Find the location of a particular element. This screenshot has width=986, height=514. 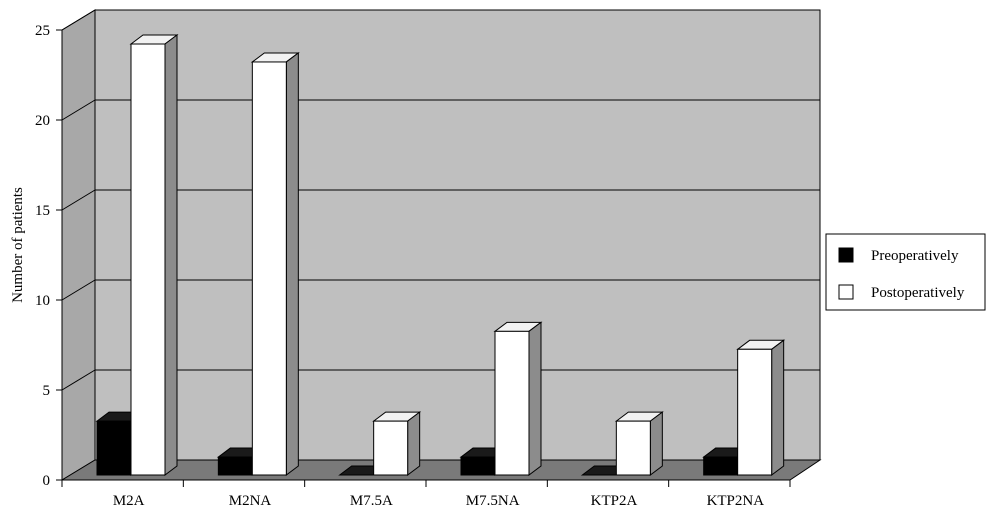

y-tick-label: 25 is located at coordinates (42, 31).